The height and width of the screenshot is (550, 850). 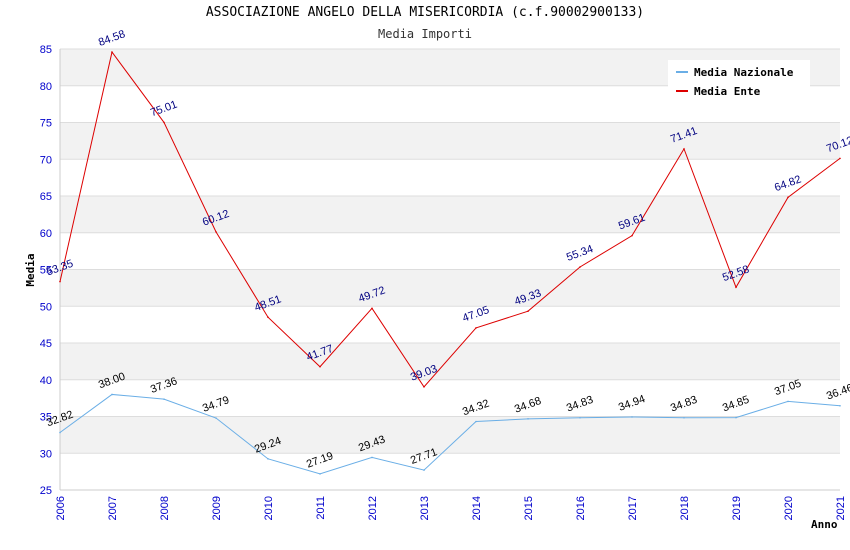 I want to click on x-axis-title: Anno, so click(x=824, y=524).